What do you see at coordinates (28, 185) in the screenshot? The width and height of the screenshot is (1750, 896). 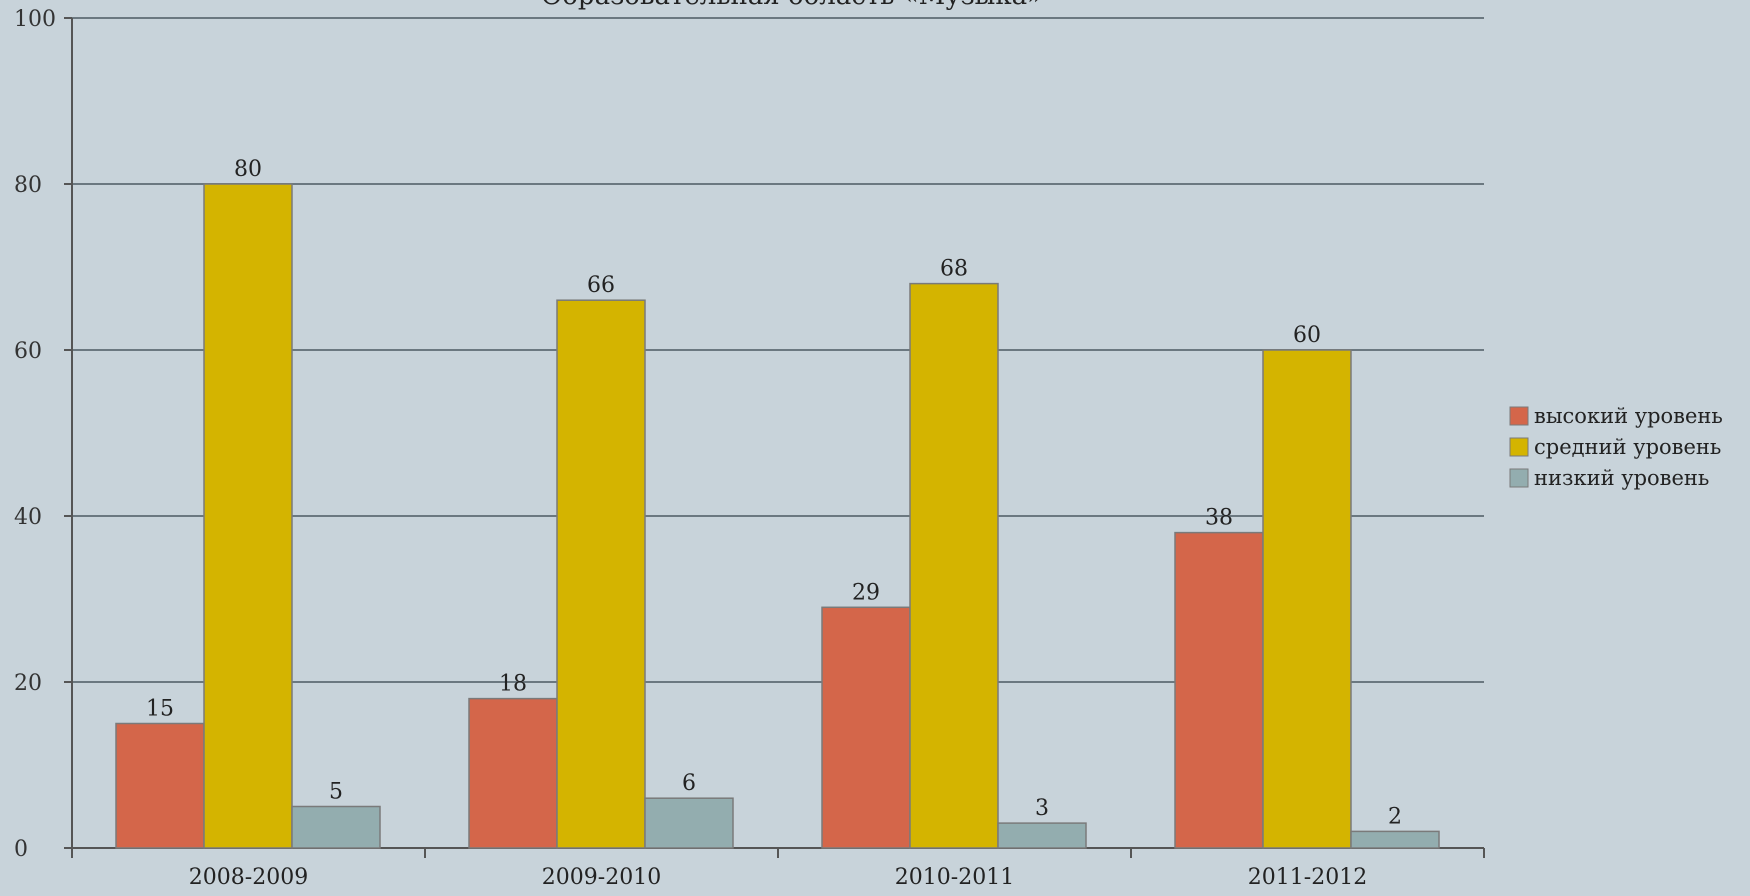 I see `y-tick-label: 80` at bounding box center [28, 185].